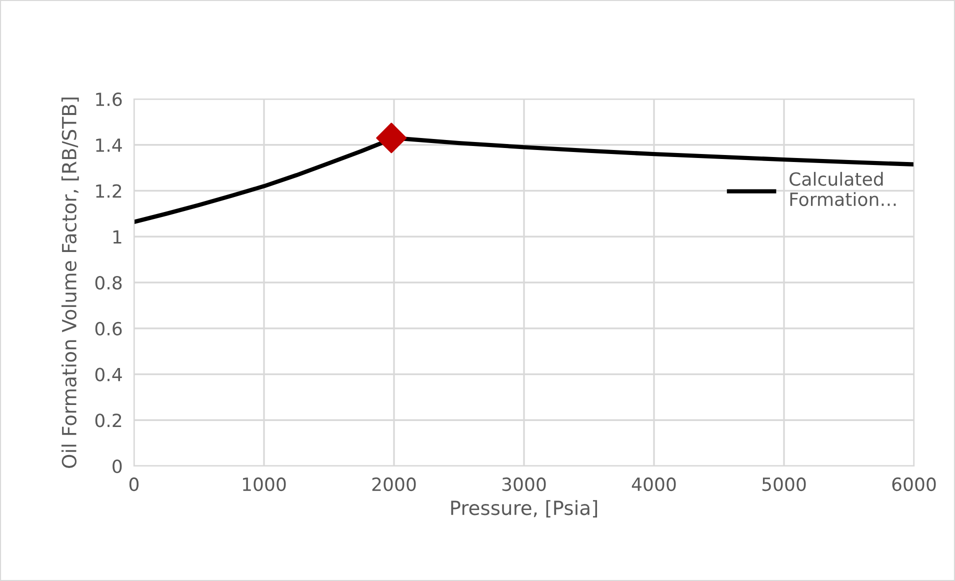  Describe the element at coordinates (524, 484) in the screenshot. I see `x-tick-label: 3000` at that location.